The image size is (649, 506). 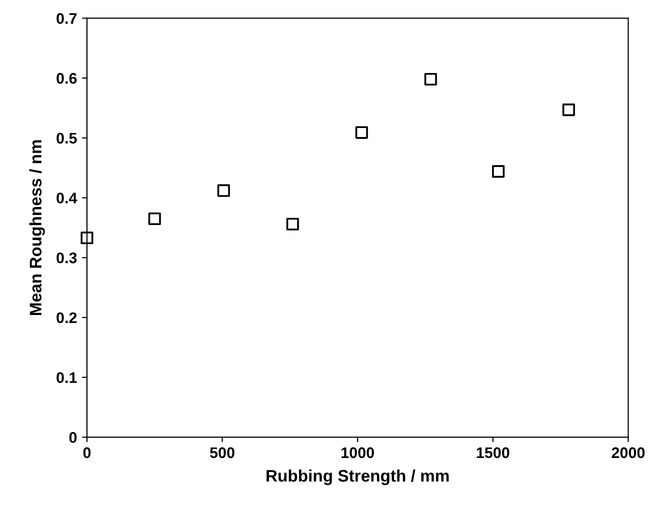 What do you see at coordinates (66, 258) in the screenshot?
I see `y-tick-label: 0.3` at bounding box center [66, 258].